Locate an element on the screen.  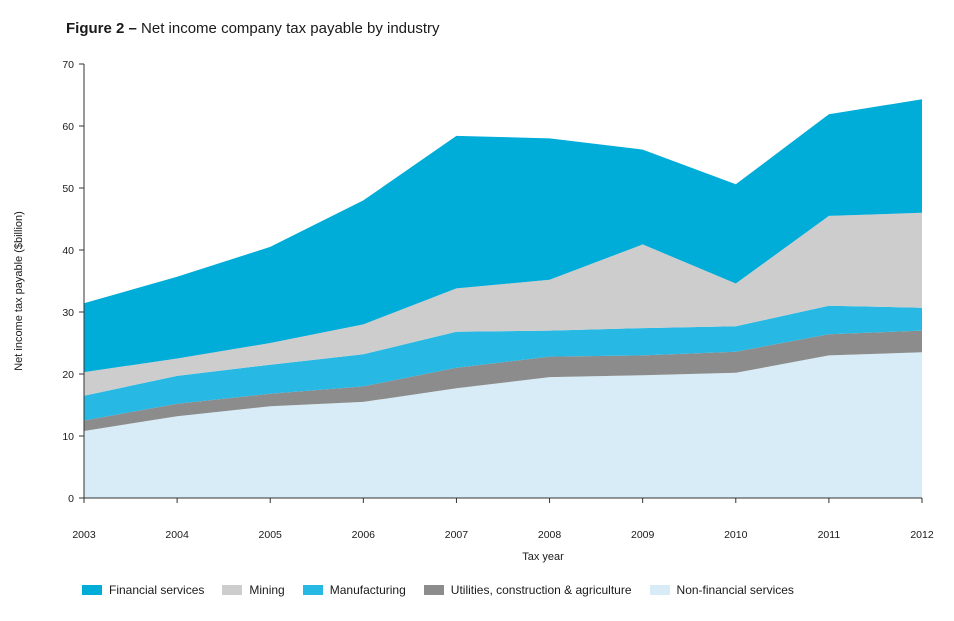
x-tick-label: 2006 is located at coordinates (364, 535).